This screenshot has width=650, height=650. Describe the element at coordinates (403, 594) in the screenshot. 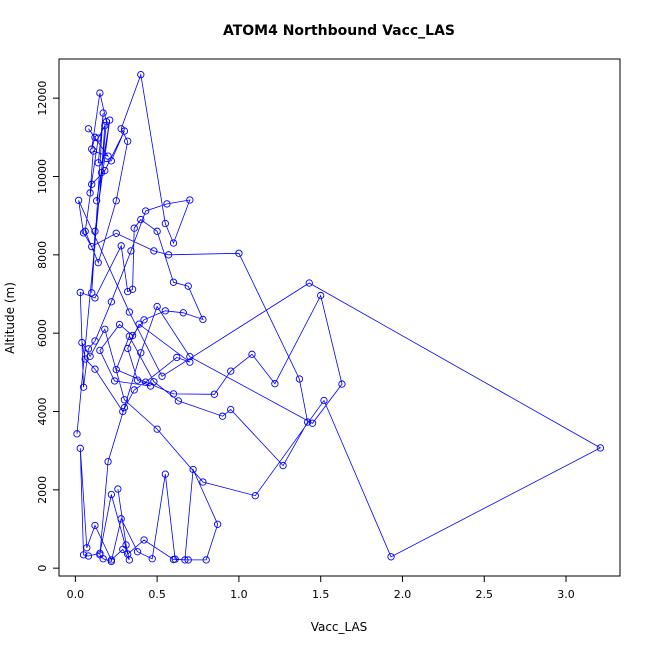

I see `x-tick-label: 2.0` at that location.